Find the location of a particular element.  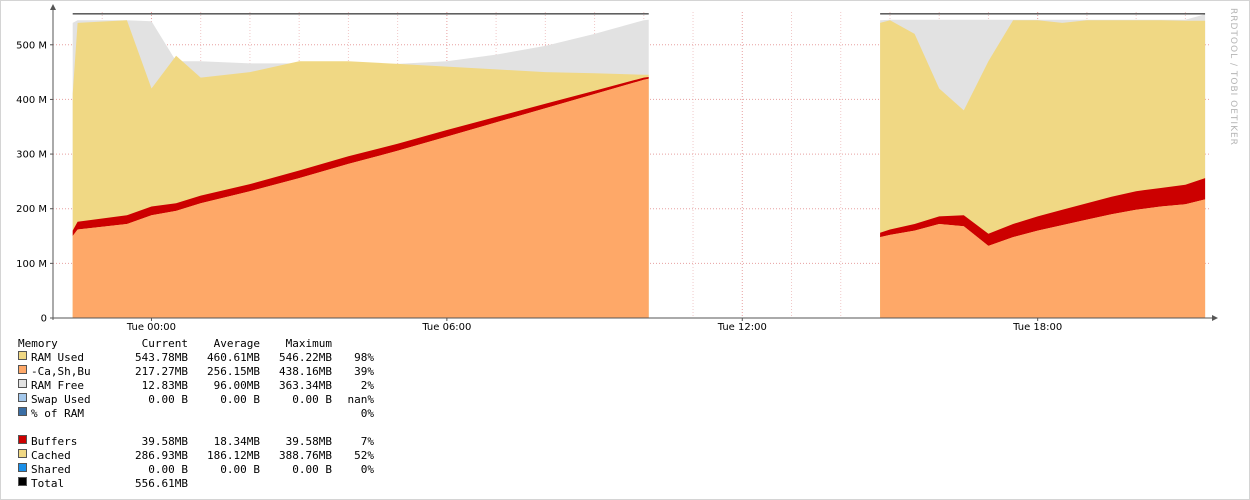

legend-current: 12.83MB is located at coordinates (164, 385).